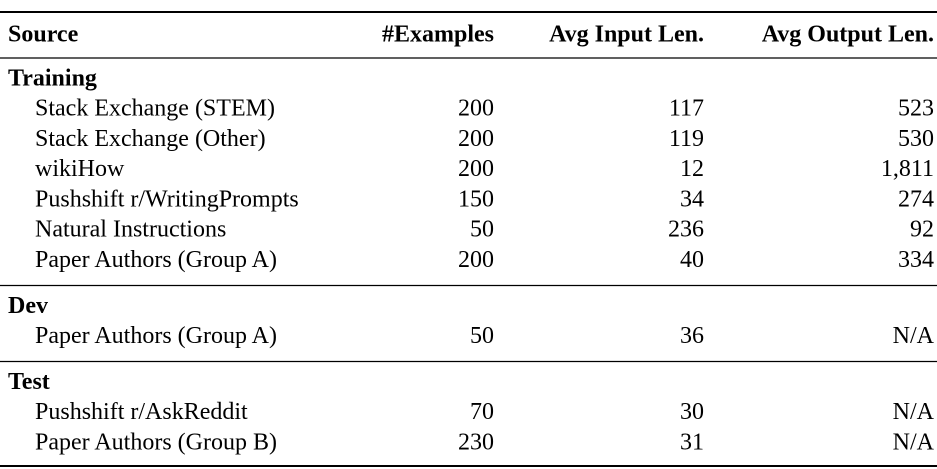  What do you see at coordinates (916, 109) in the screenshot?
I see `value-cell: 523` at bounding box center [916, 109].